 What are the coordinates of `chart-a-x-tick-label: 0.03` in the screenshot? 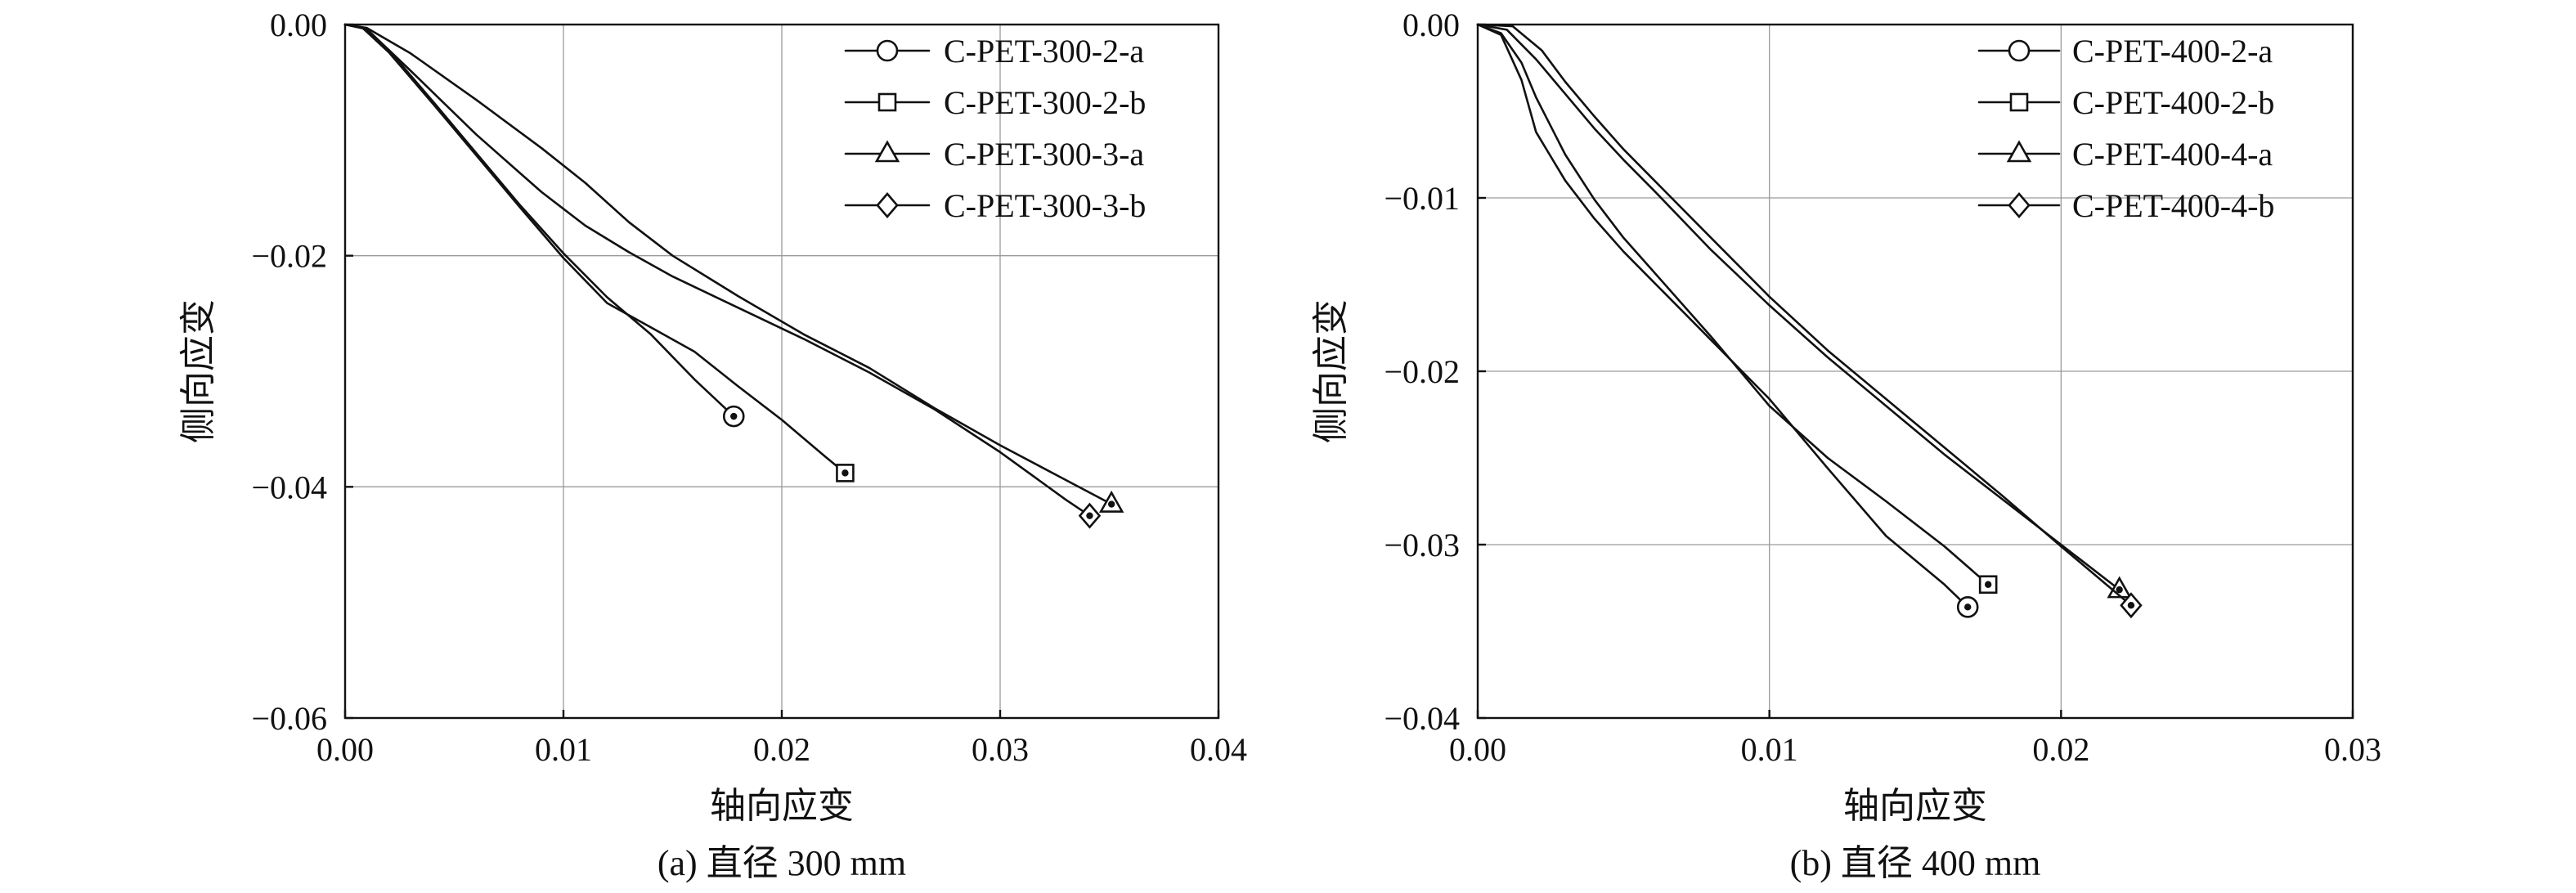 It's located at (1001, 749).